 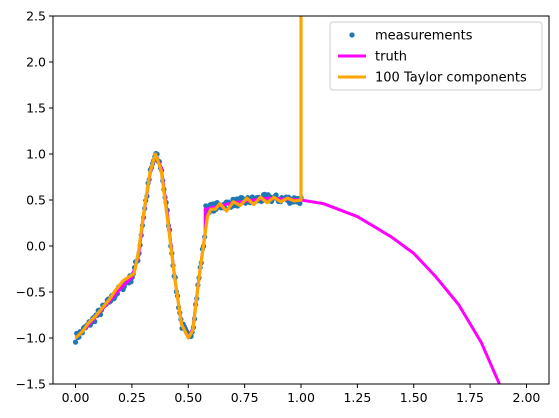 I want to click on x-tick-label: 2.00, so click(x=527, y=397).